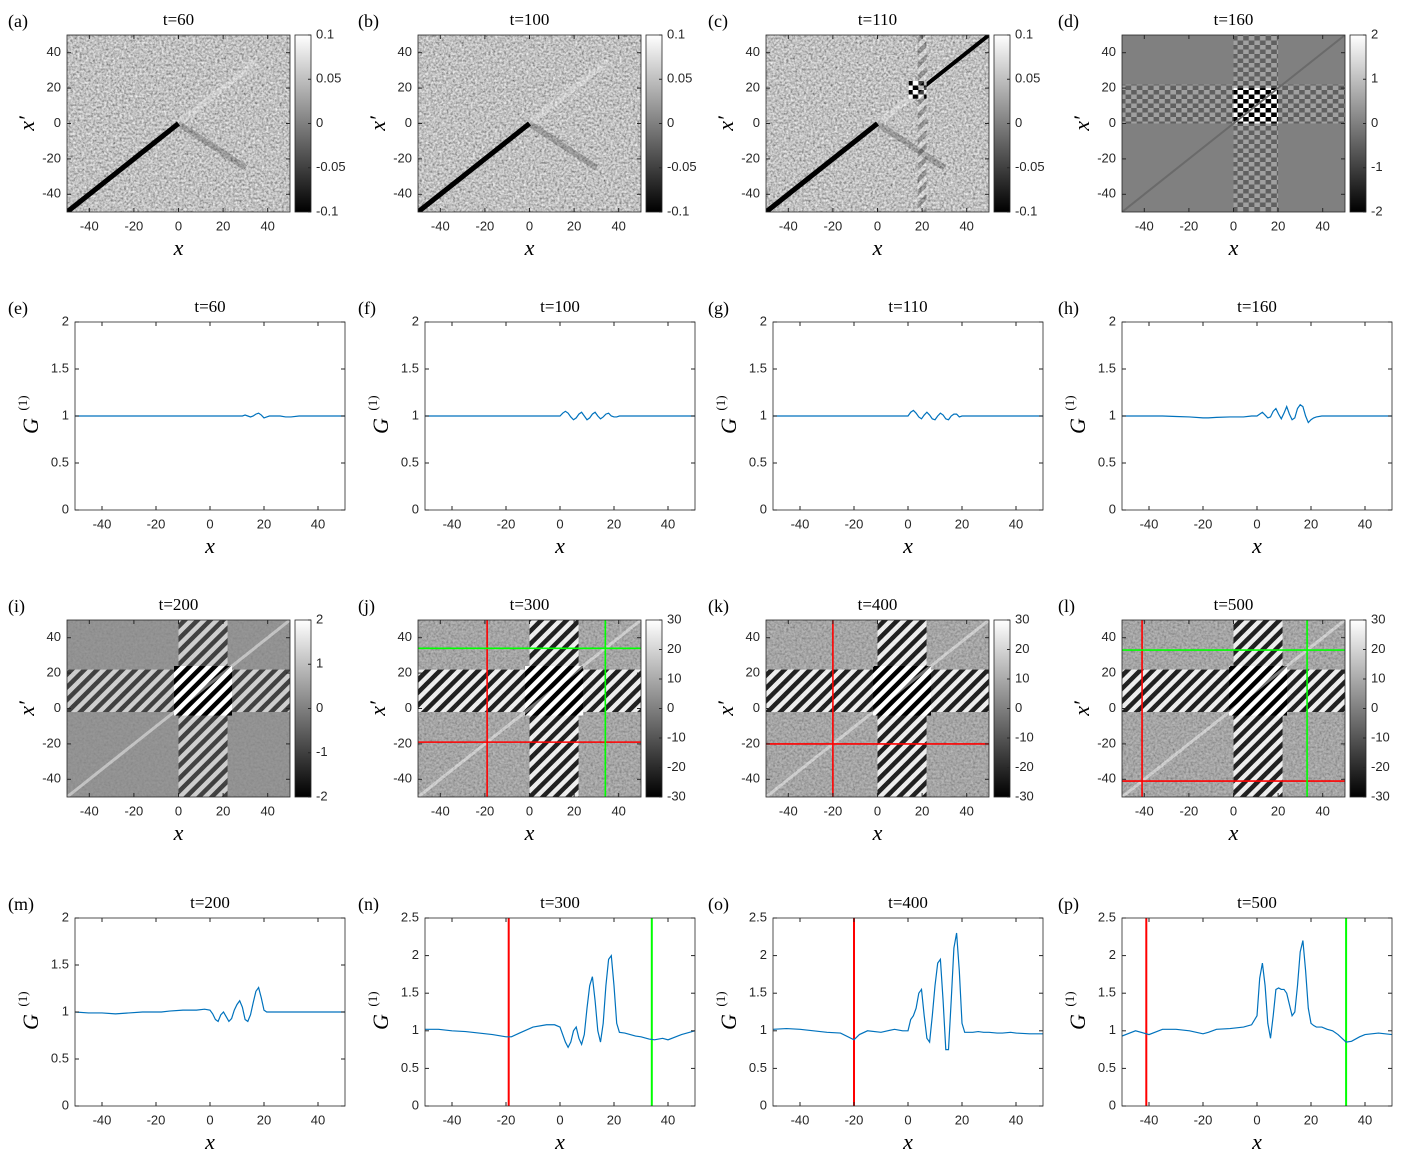  What do you see at coordinates (1077, 1022) in the screenshot?
I see `y-axis-label: G` at bounding box center [1077, 1022].